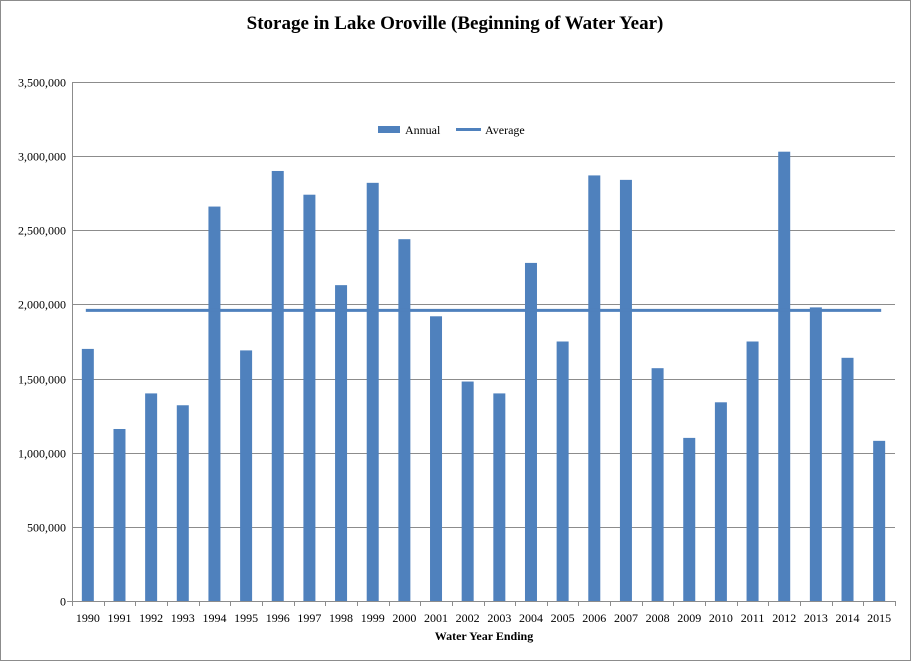 Image resolution: width=911 pixels, height=661 pixels. Describe the element at coordinates (42, 380) in the screenshot. I see `y-tick-label: 1,500,000` at that location.